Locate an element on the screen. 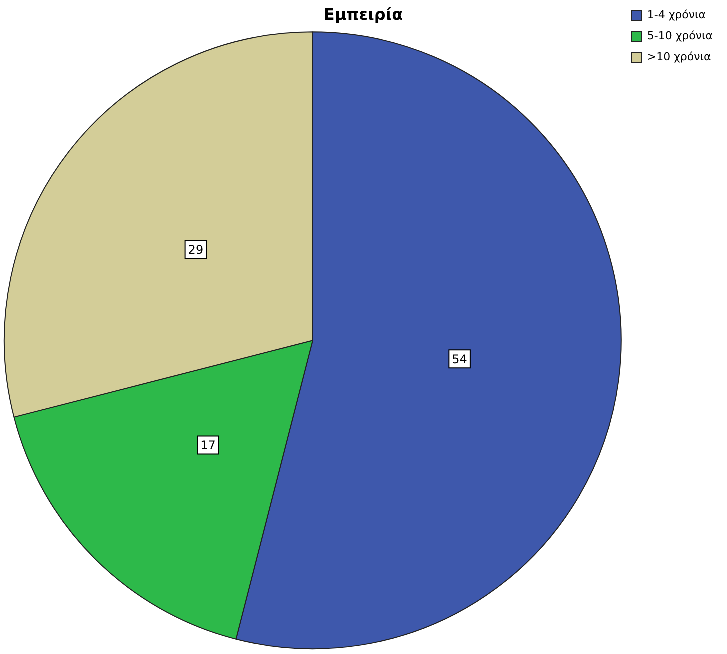  data-label: 54 is located at coordinates (460, 359).